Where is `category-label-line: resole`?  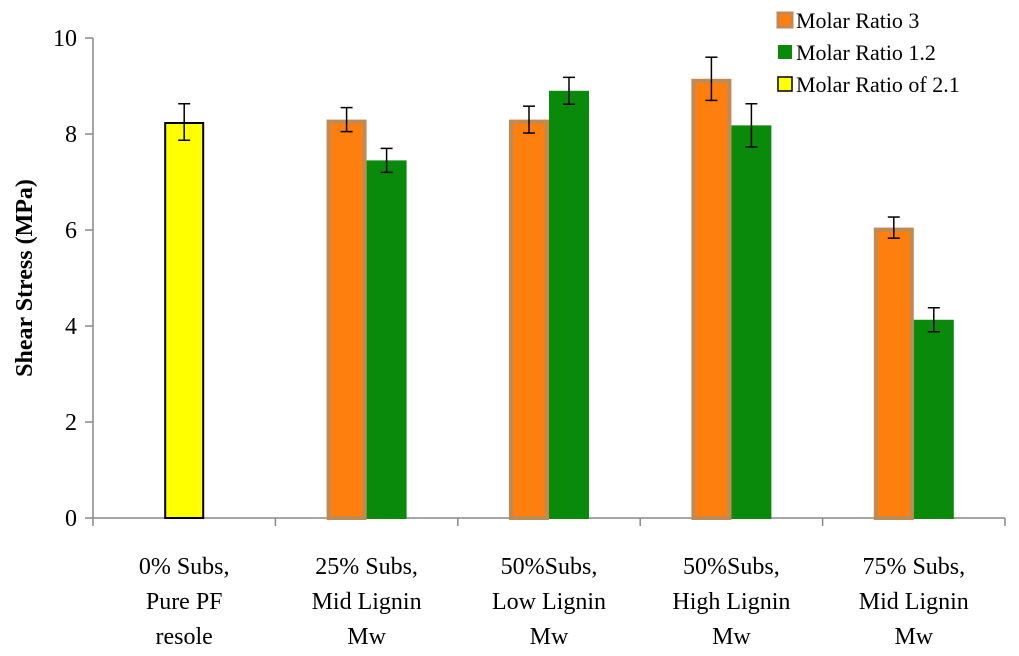 category-label-line: resole is located at coordinates (184, 637).